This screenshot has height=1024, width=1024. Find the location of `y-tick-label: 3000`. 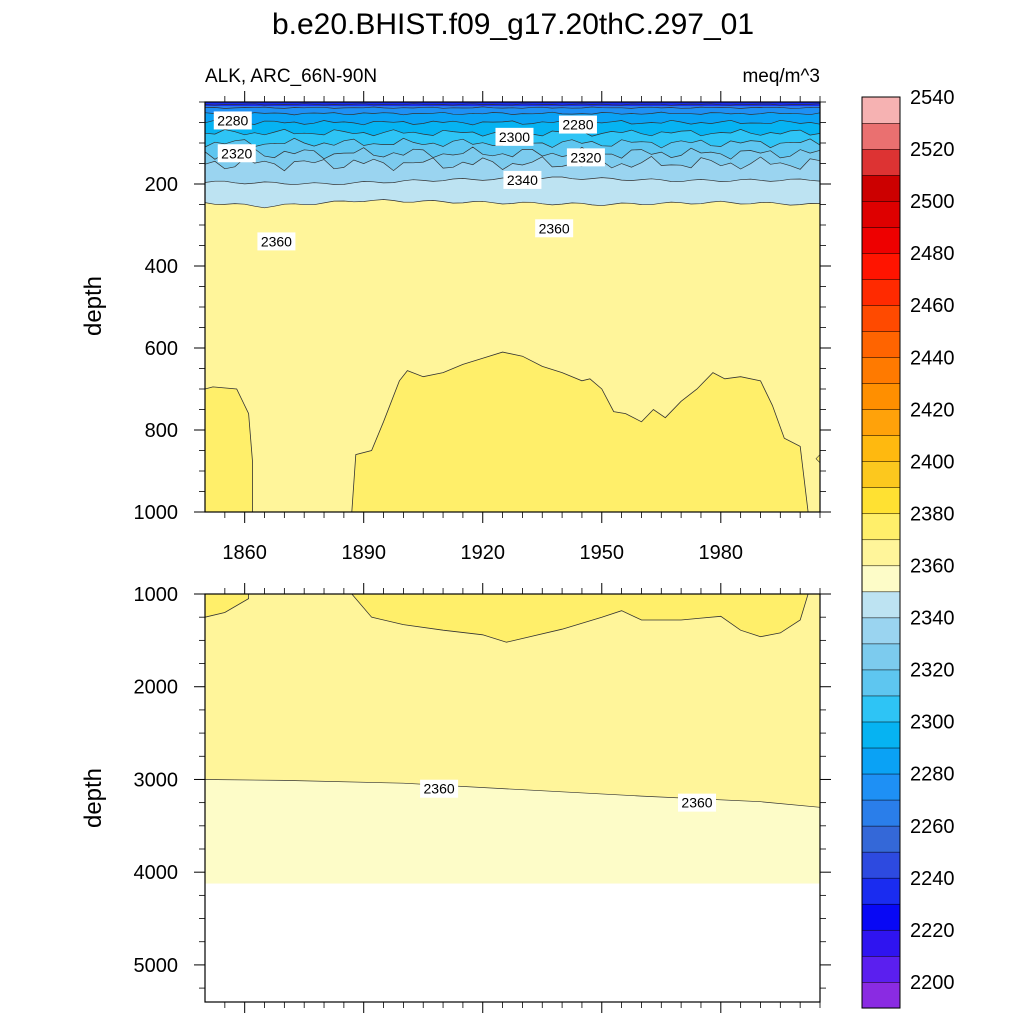

y-tick-label: 3000 is located at coordinates (156, 780).